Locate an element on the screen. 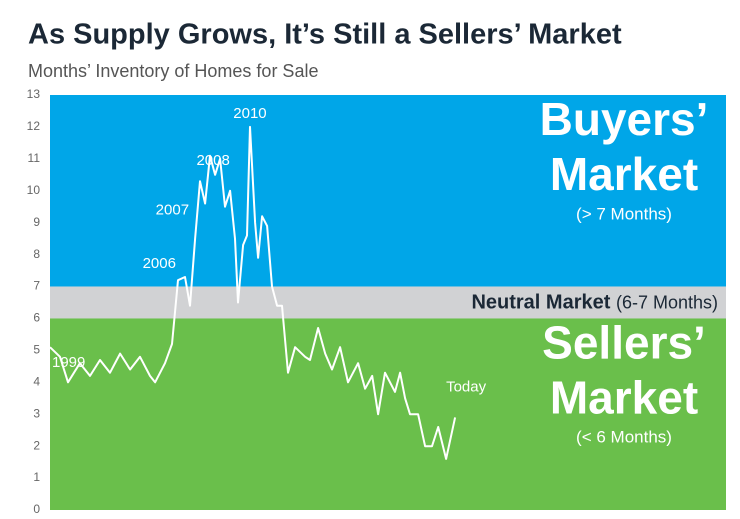  annotation: 2008 is located at coordinates (212, 160).